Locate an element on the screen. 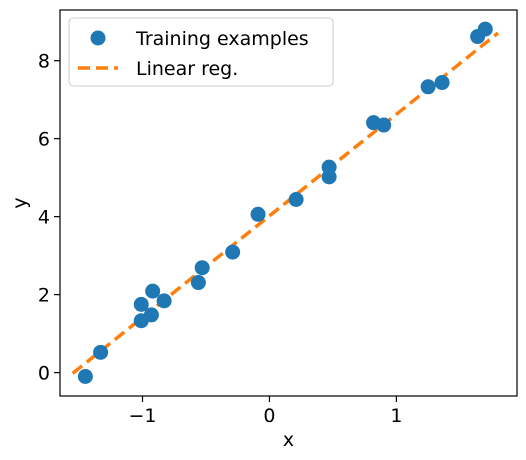 The height and width of the screenshot is (460, 526). y-tick-label: 8 is located at coordinates (44, 62).